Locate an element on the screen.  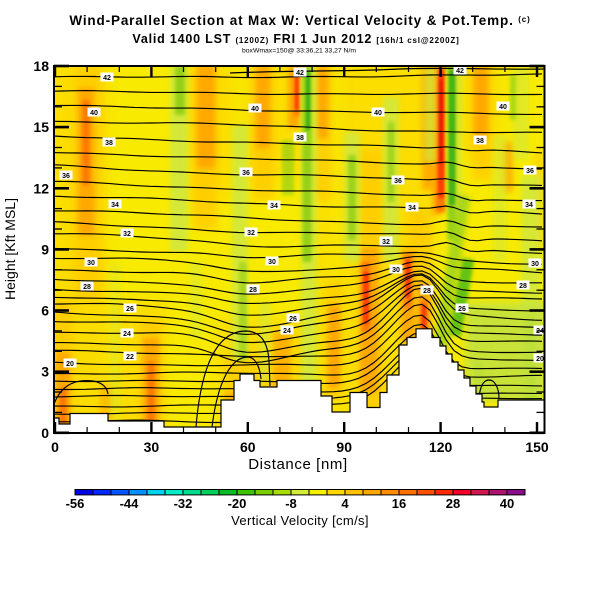
svg-text: -56 is located at coordinates (75, 503).